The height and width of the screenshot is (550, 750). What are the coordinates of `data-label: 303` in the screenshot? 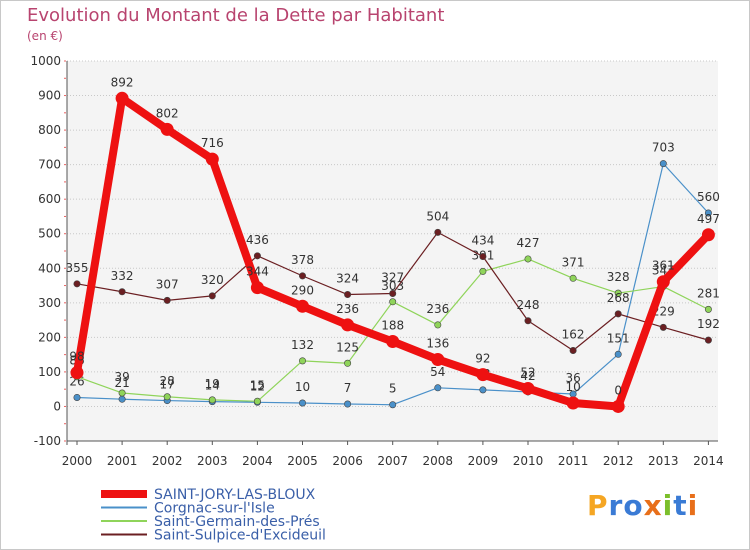 It's located at (392, 286).